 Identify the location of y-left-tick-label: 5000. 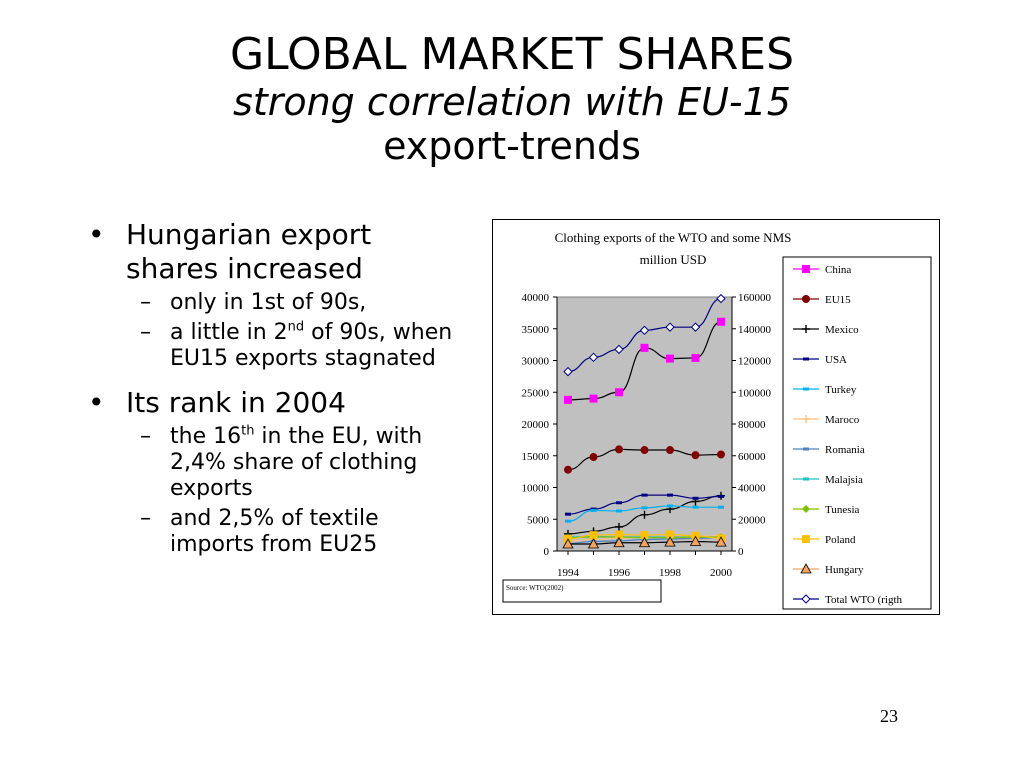
(538, 520).